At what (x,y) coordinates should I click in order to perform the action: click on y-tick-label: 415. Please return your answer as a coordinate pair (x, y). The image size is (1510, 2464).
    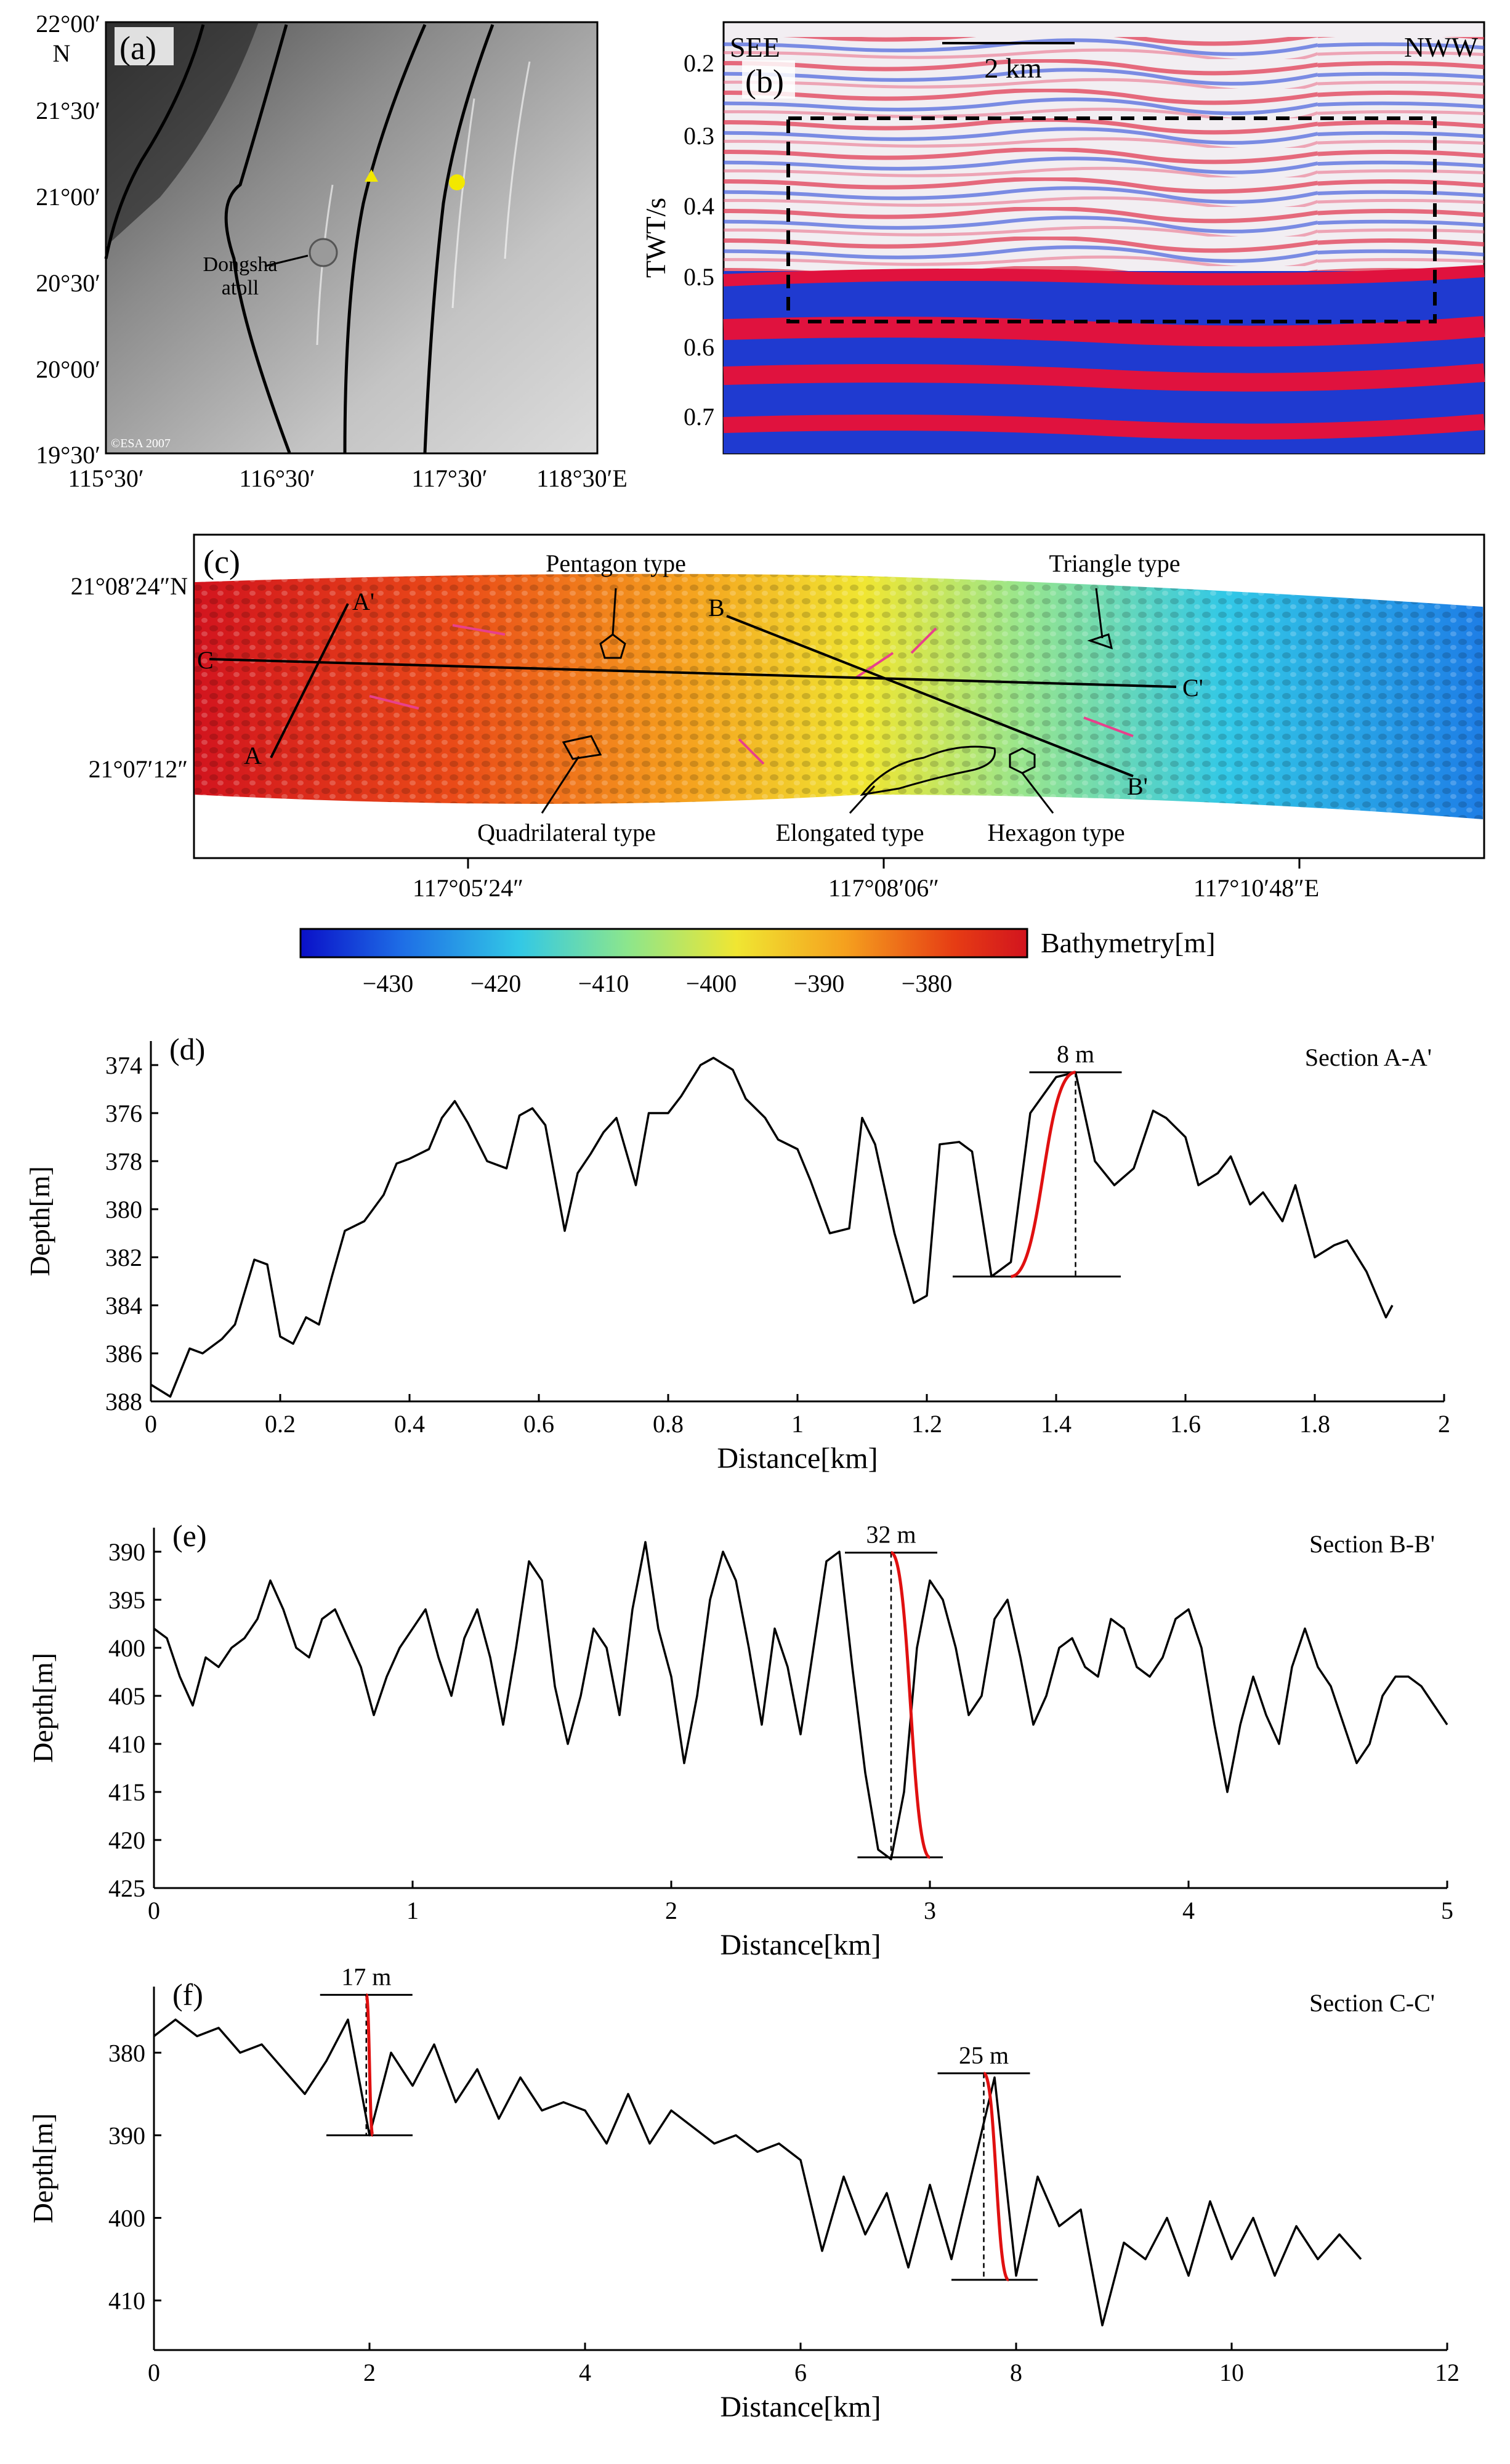
    Looking at the image, I should click on (126, 1792).